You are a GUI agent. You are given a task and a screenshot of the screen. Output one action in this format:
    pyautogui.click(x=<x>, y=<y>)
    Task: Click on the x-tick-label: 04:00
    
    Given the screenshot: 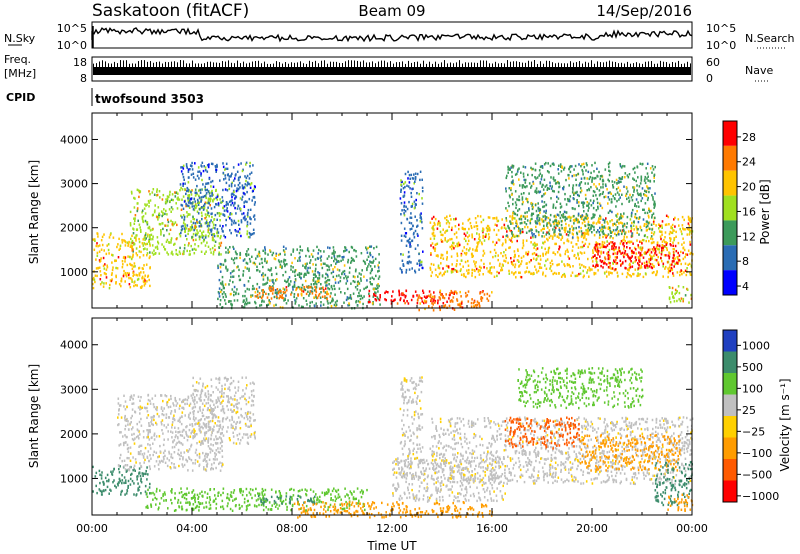 What is the action you would take?
    pyautogui.click(x=192, y=528)
    